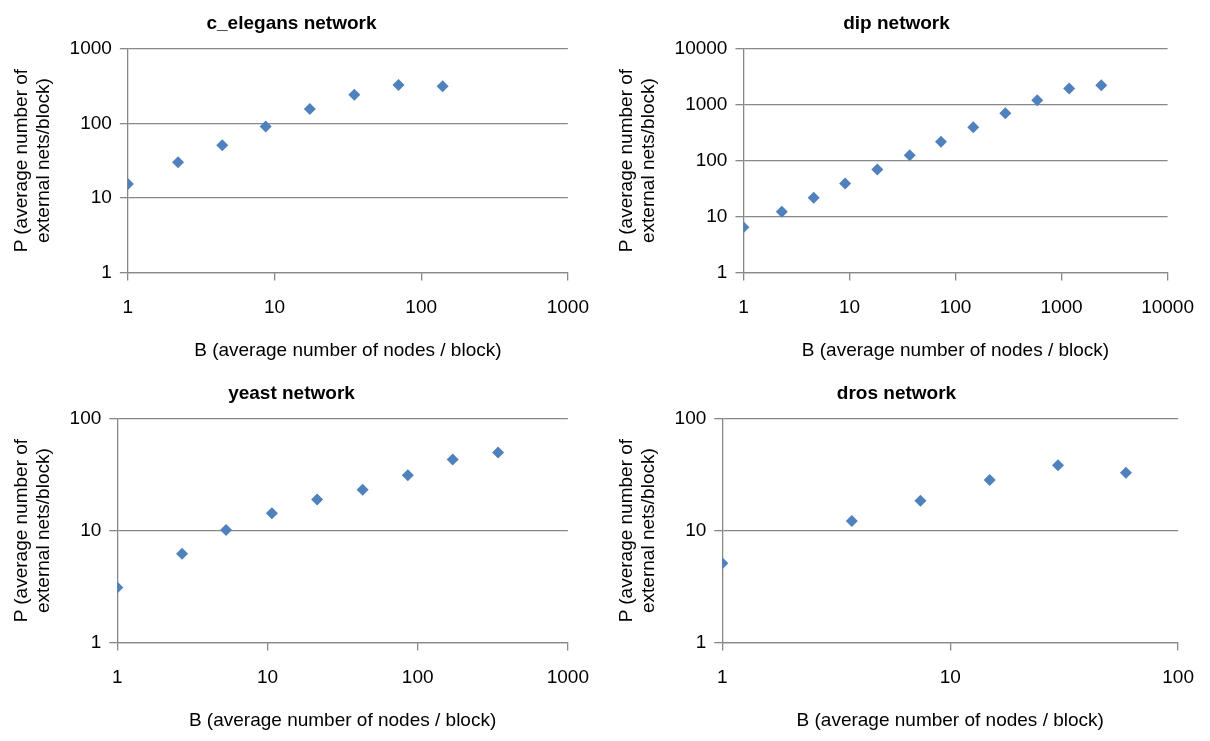 This screenshot has height=741, width=1210. I want to click on chart-title: dip network, so click(897, 22).